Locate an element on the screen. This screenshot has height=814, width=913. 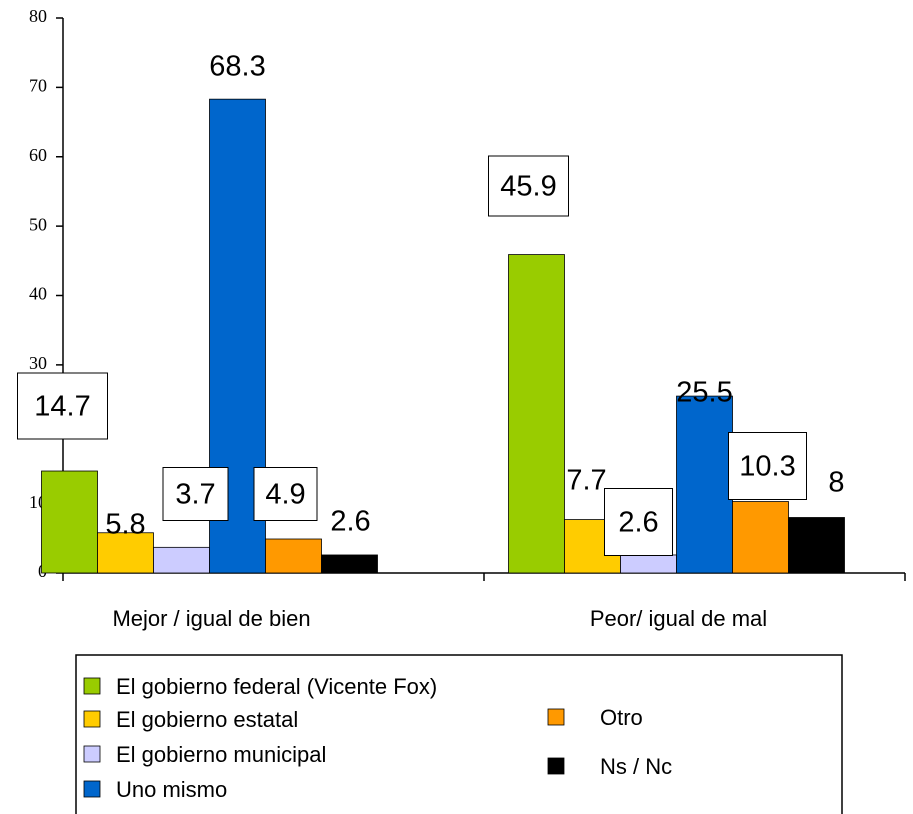
value-label: 68.3 is located at coordinates (237, 67).